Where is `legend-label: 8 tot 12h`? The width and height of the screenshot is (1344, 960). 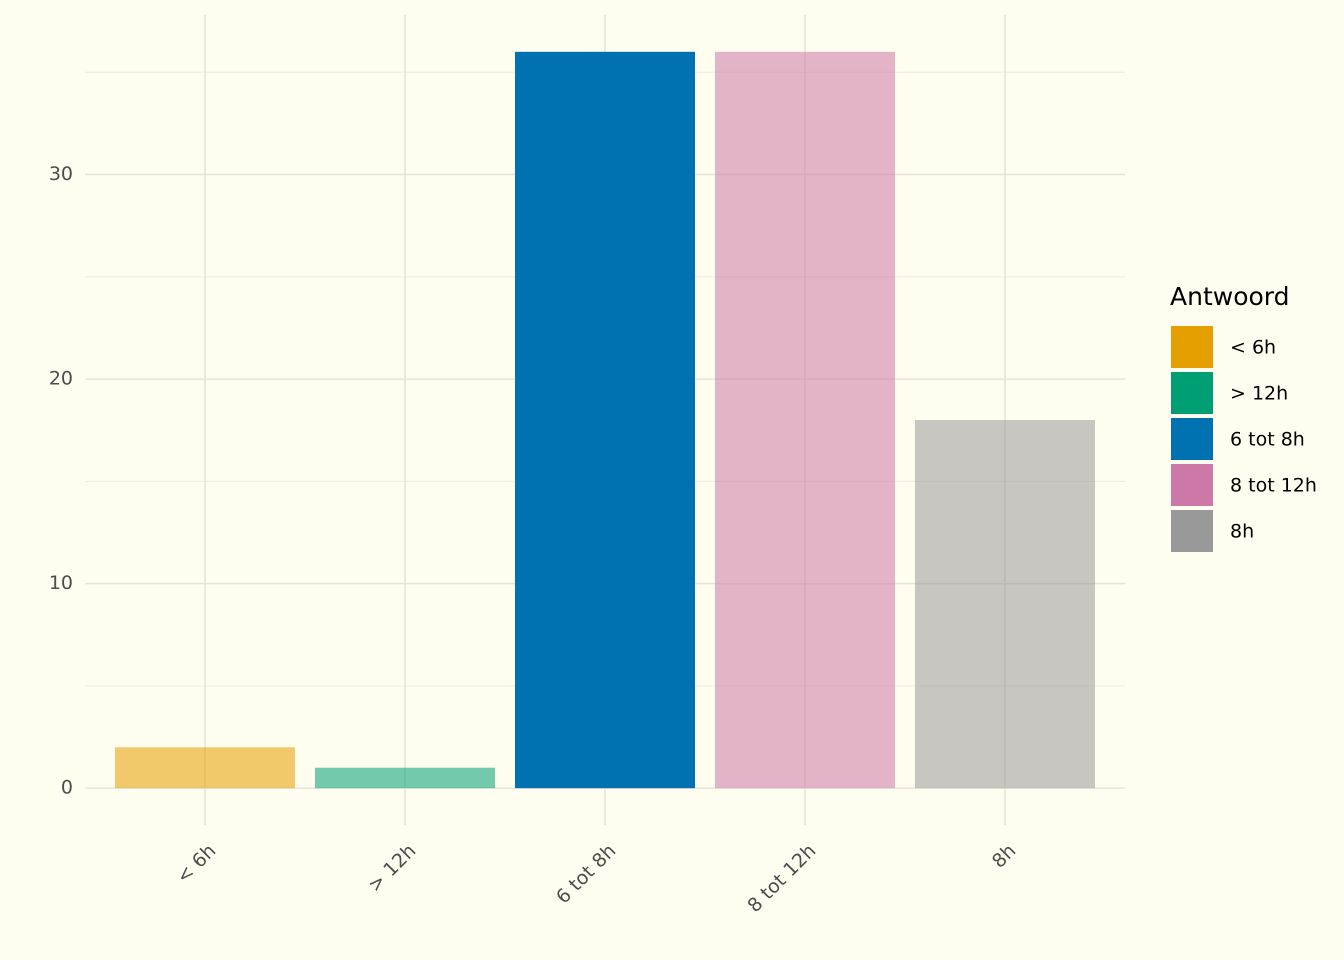
legend-label: 8 tot 12h is located at coordinates (1273, 486).